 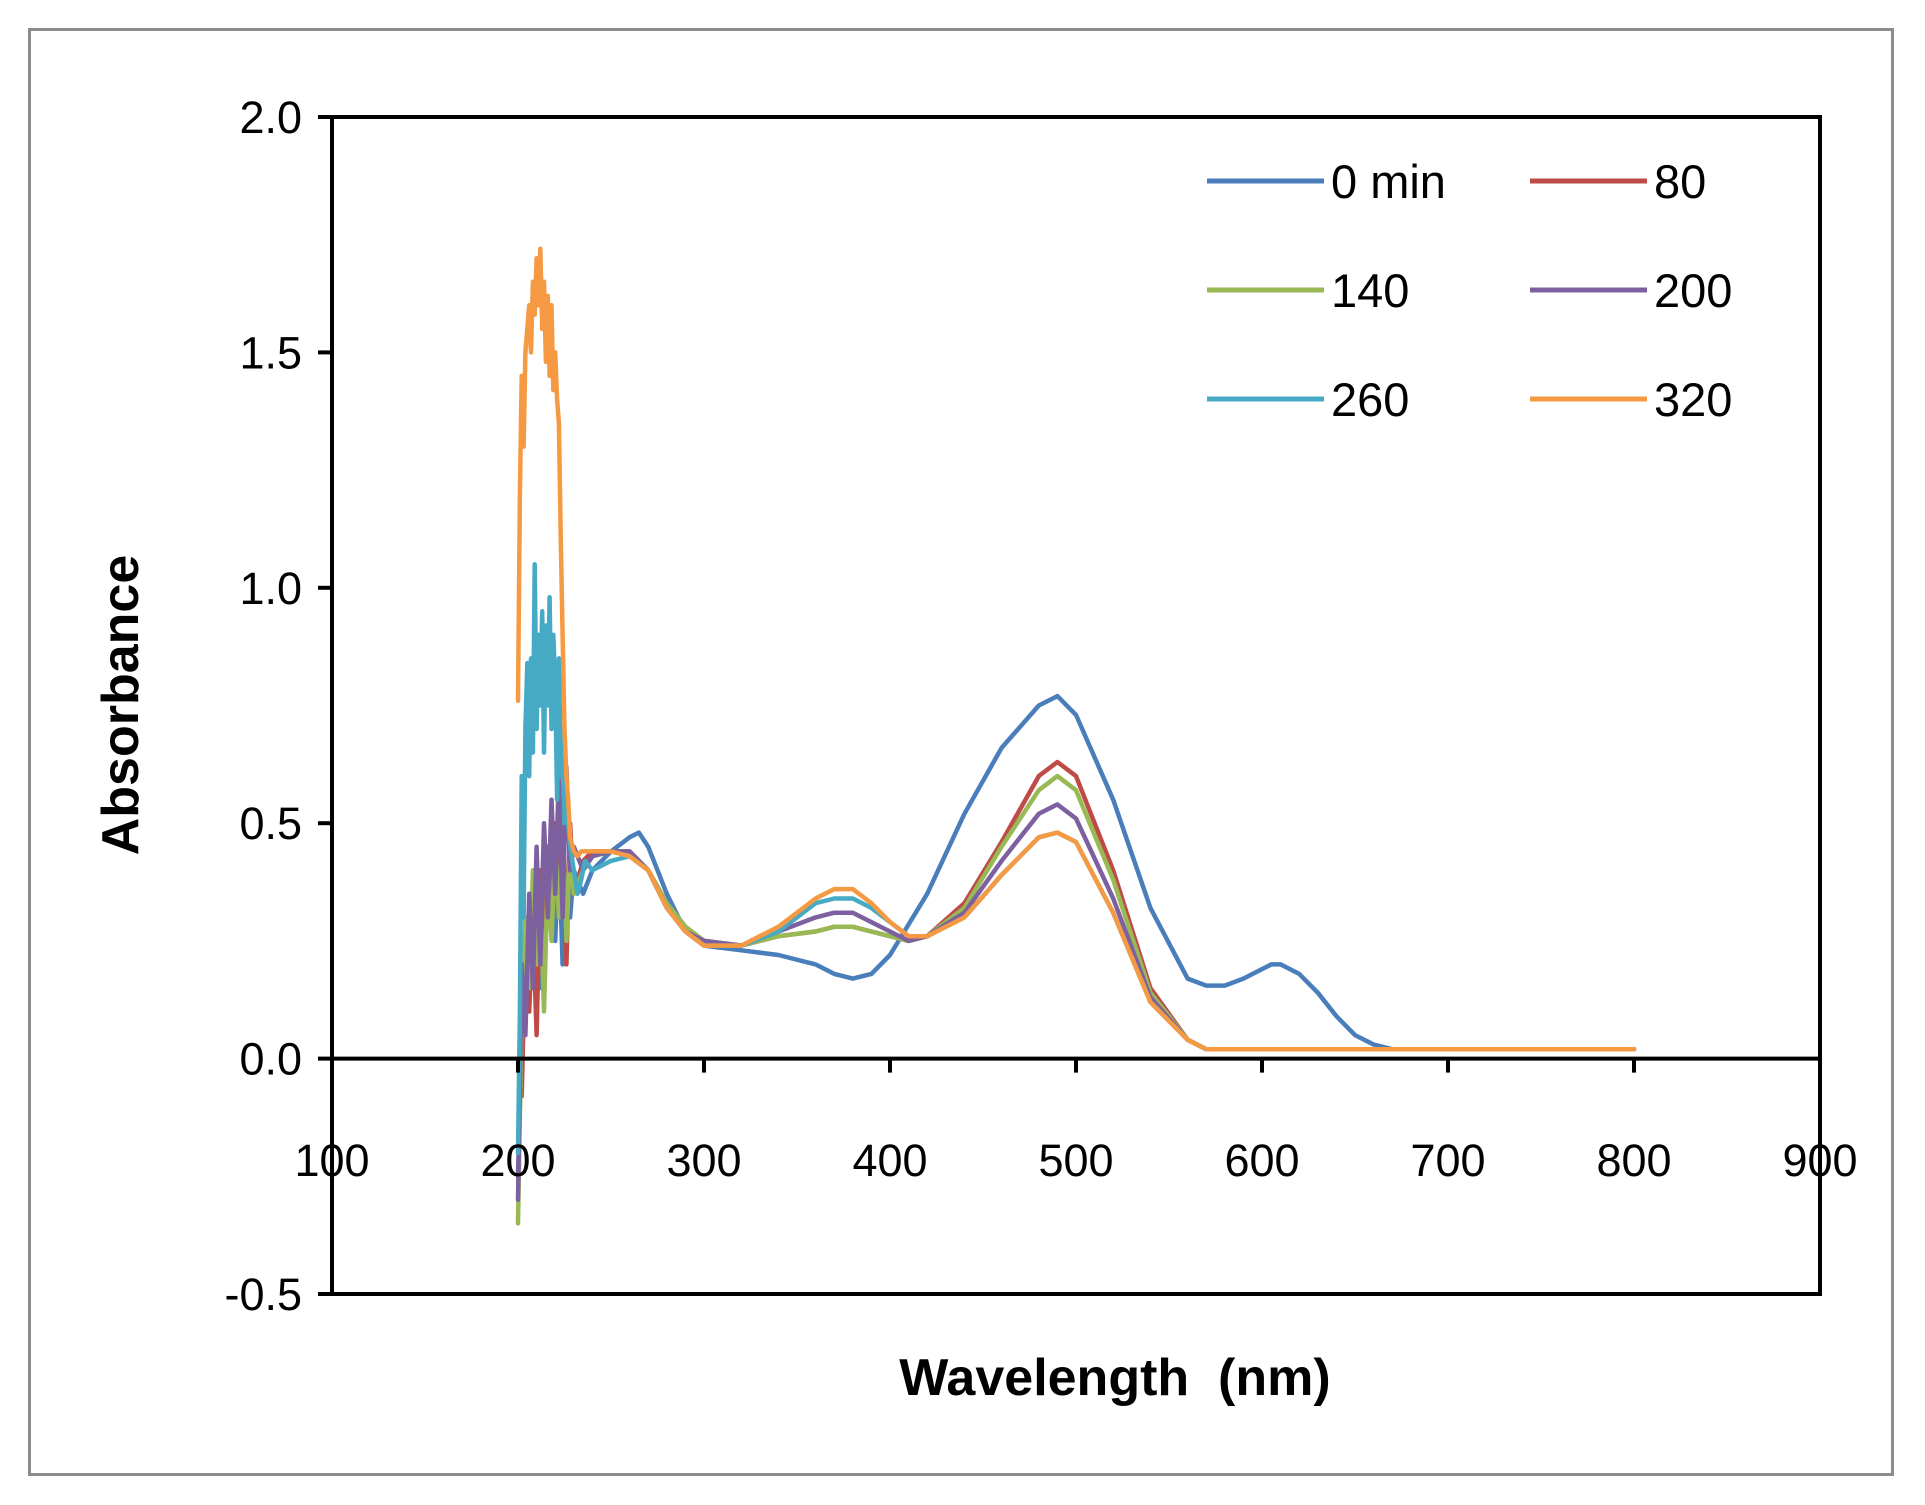 What do you see at coordinates (1076, 1122) in the screenshot?
I see `x-axis-ticks: 100 200 300 400 500 600 700 800 900` at bounding box center [1076, 1122].